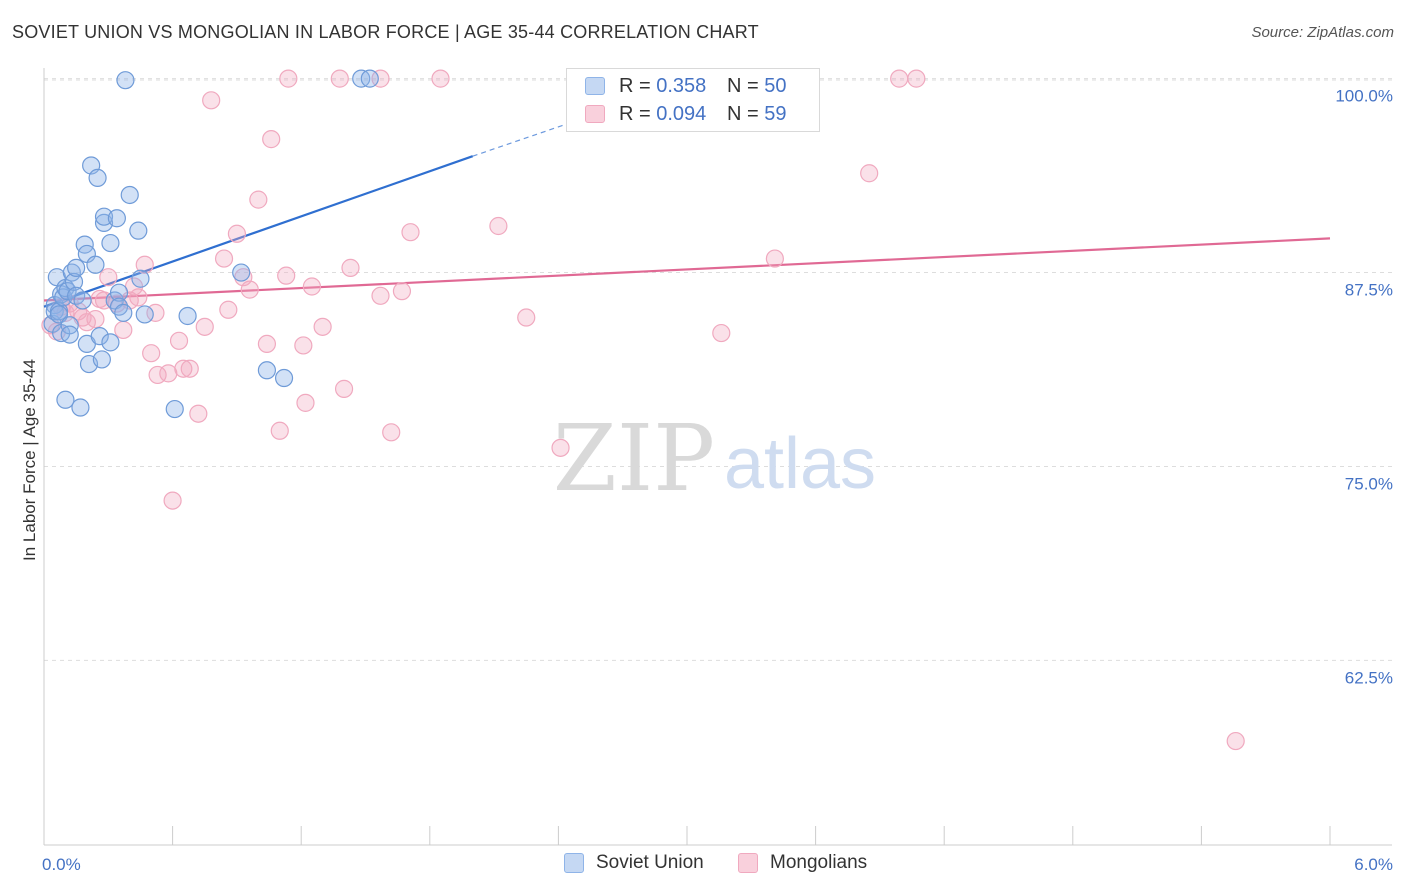 The height and width of the screenshot is (892, 1406). Describe the element at coordinates (802, 863) in the screenshot. I see `bottom-legend-mongolians: Mongolians` at that location.